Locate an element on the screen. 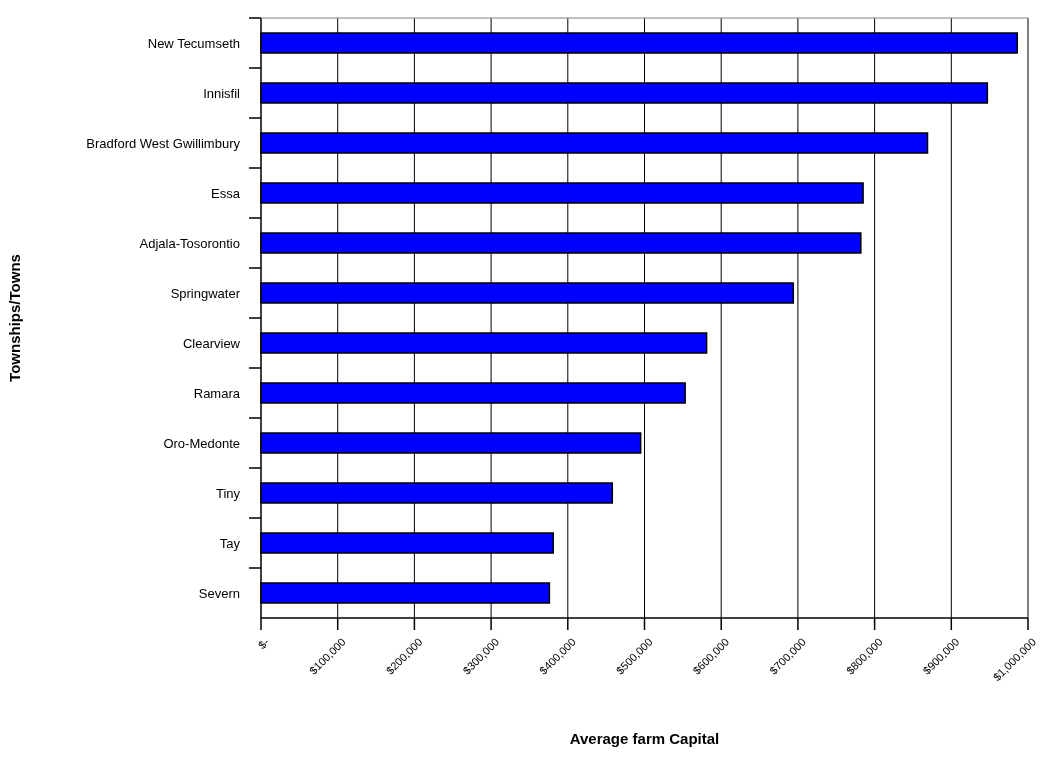 The height and width of the screenshot is (762, 1047). y-tick-label: Clearview is located at coordinates (211, 343).